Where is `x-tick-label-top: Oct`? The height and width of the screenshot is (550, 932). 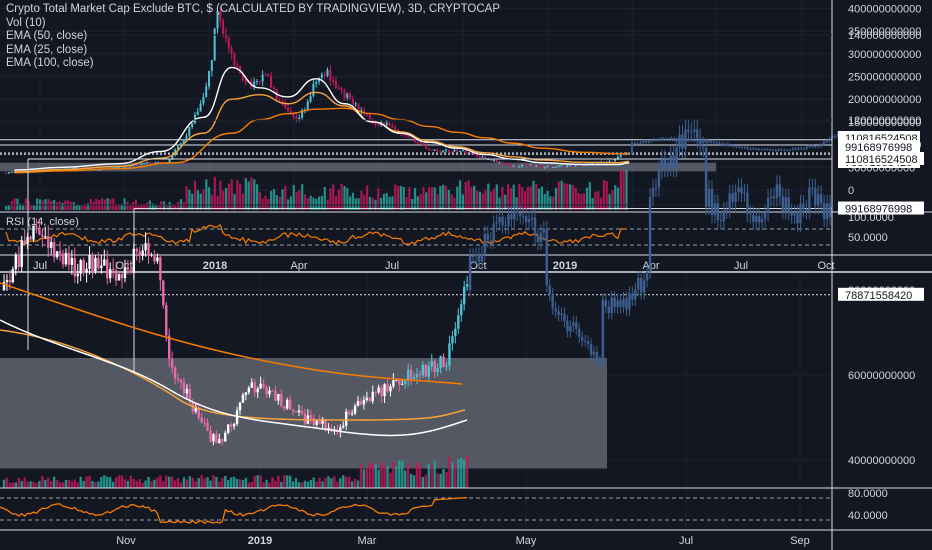 x-tick-label-top: Oct is located at coordinates (477, 266).